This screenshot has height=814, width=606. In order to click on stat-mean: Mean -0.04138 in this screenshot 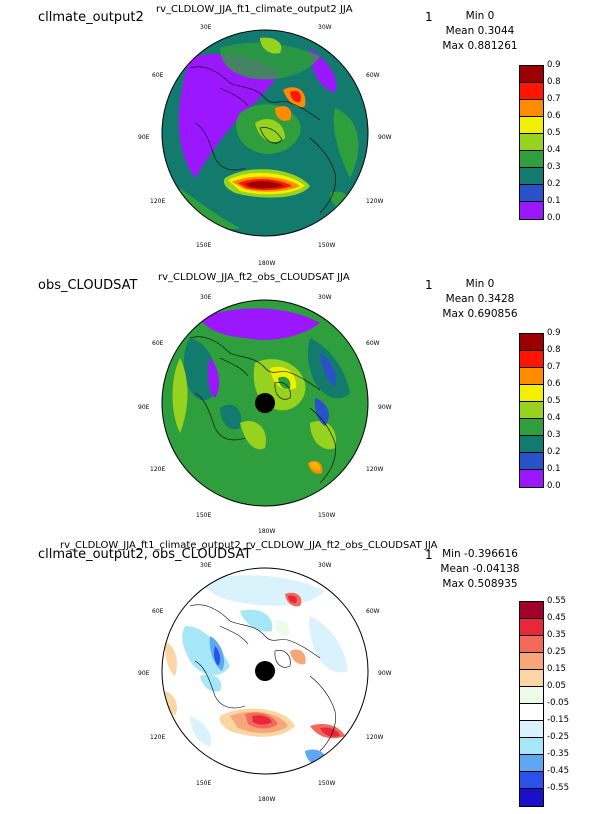, I will do `click(480, 569)`.